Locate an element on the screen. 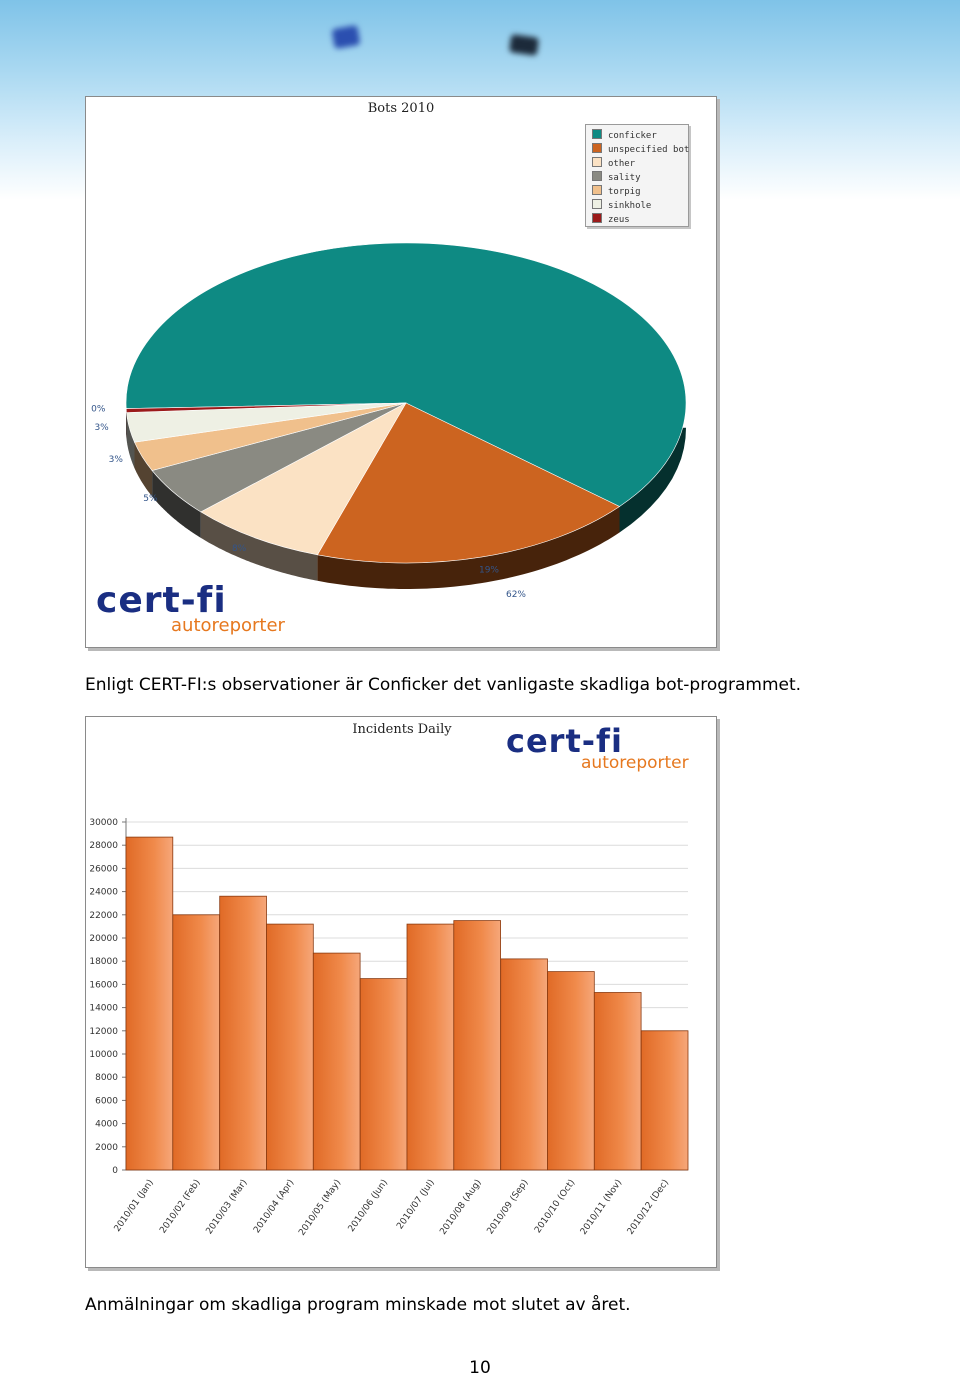 This screenshot has height=1378, width=960. x-tick-label: 2010/03 (Mar) is located at coordinates (227, 1207).